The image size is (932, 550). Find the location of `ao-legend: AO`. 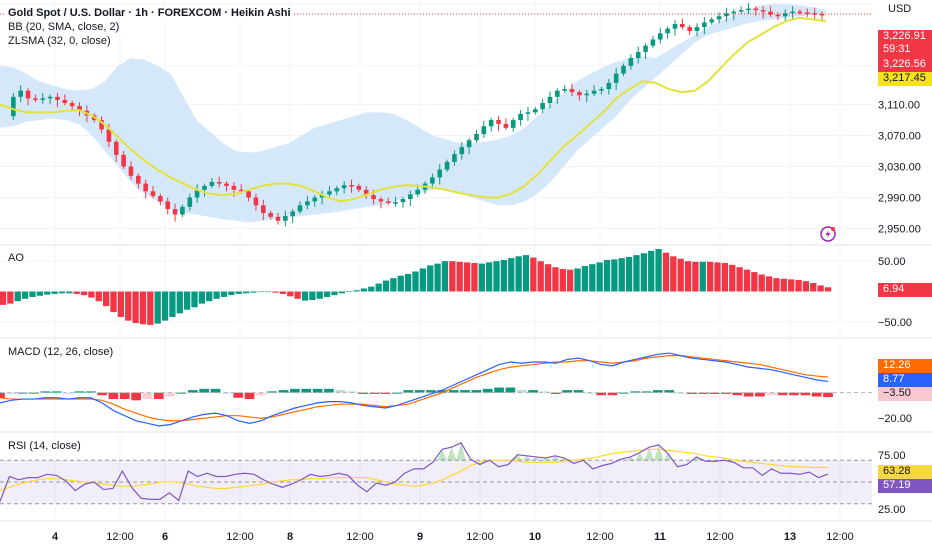

ao-legend: AO is located at coordinates (16, 258).